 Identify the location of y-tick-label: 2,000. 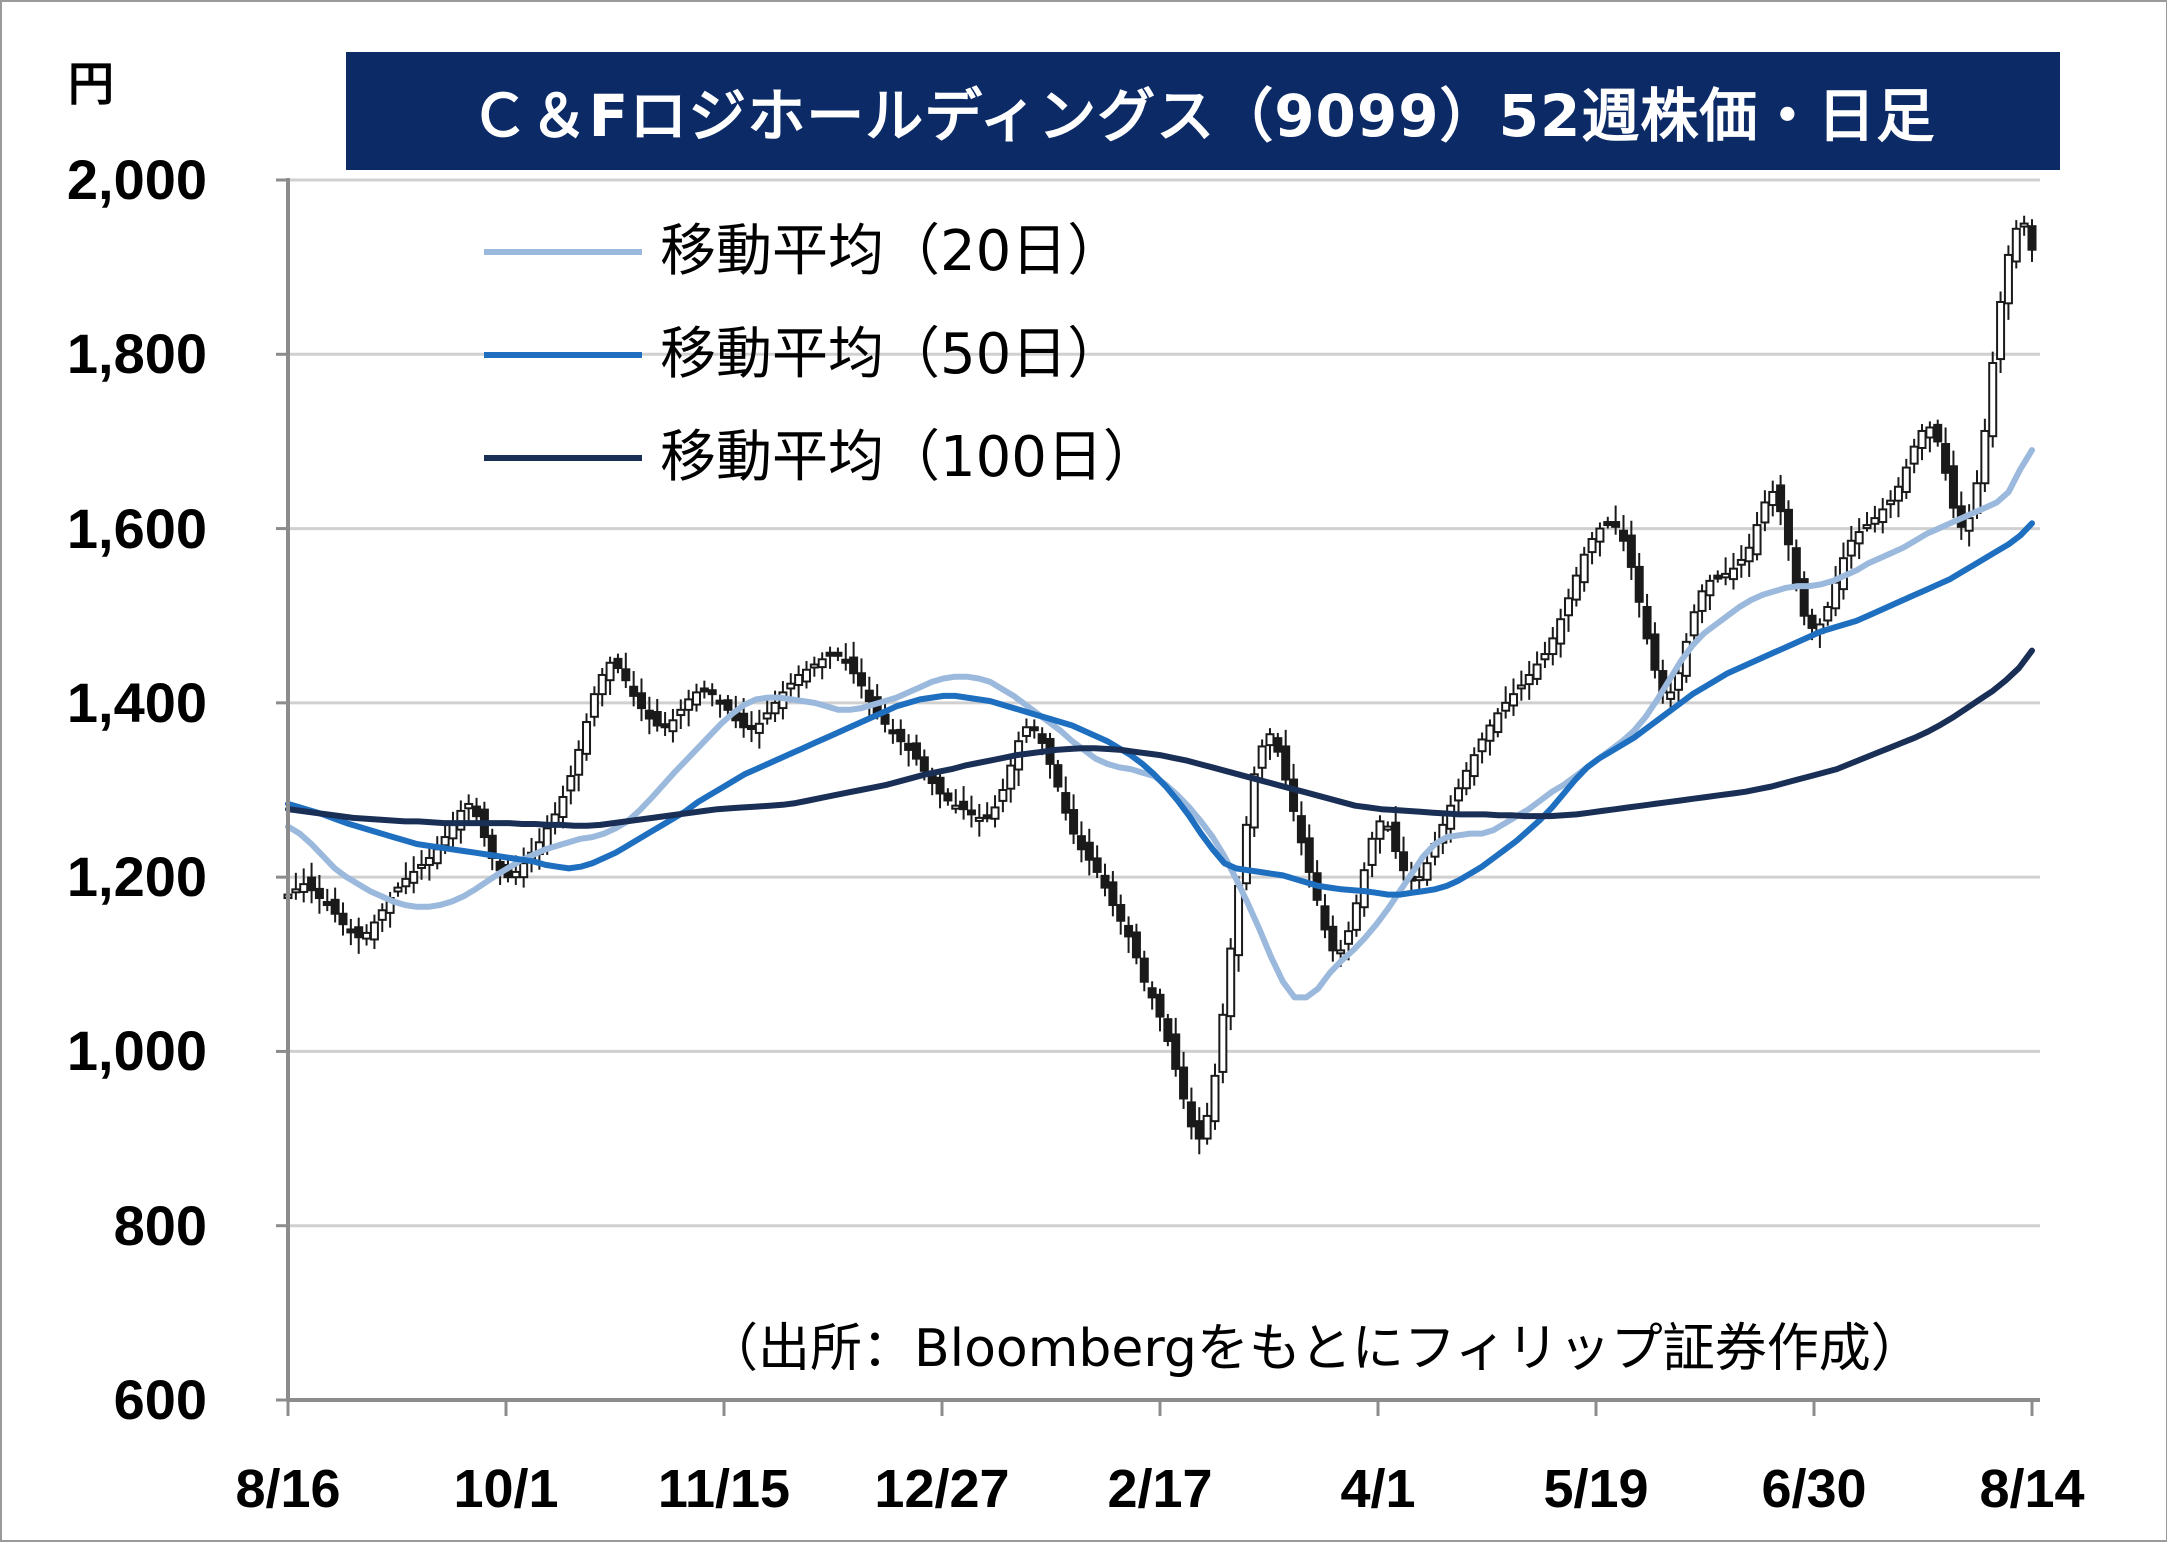
(136, 179).